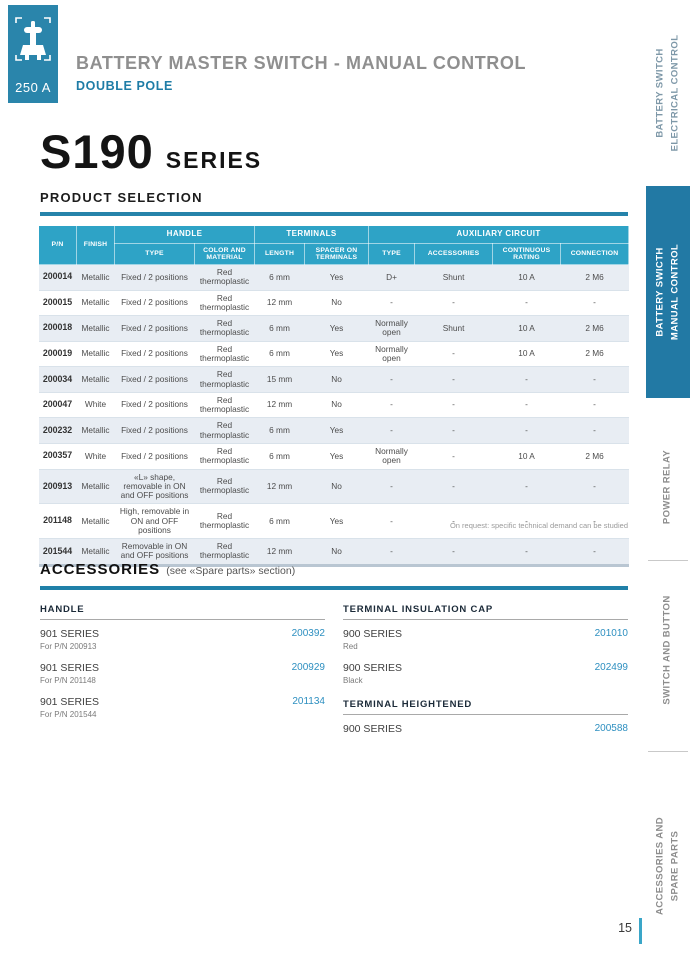 The image size is (690, 970). Describe the element at coordinates (57, 328) in the screenshot. I see `cell-pn: 200018` at that location.